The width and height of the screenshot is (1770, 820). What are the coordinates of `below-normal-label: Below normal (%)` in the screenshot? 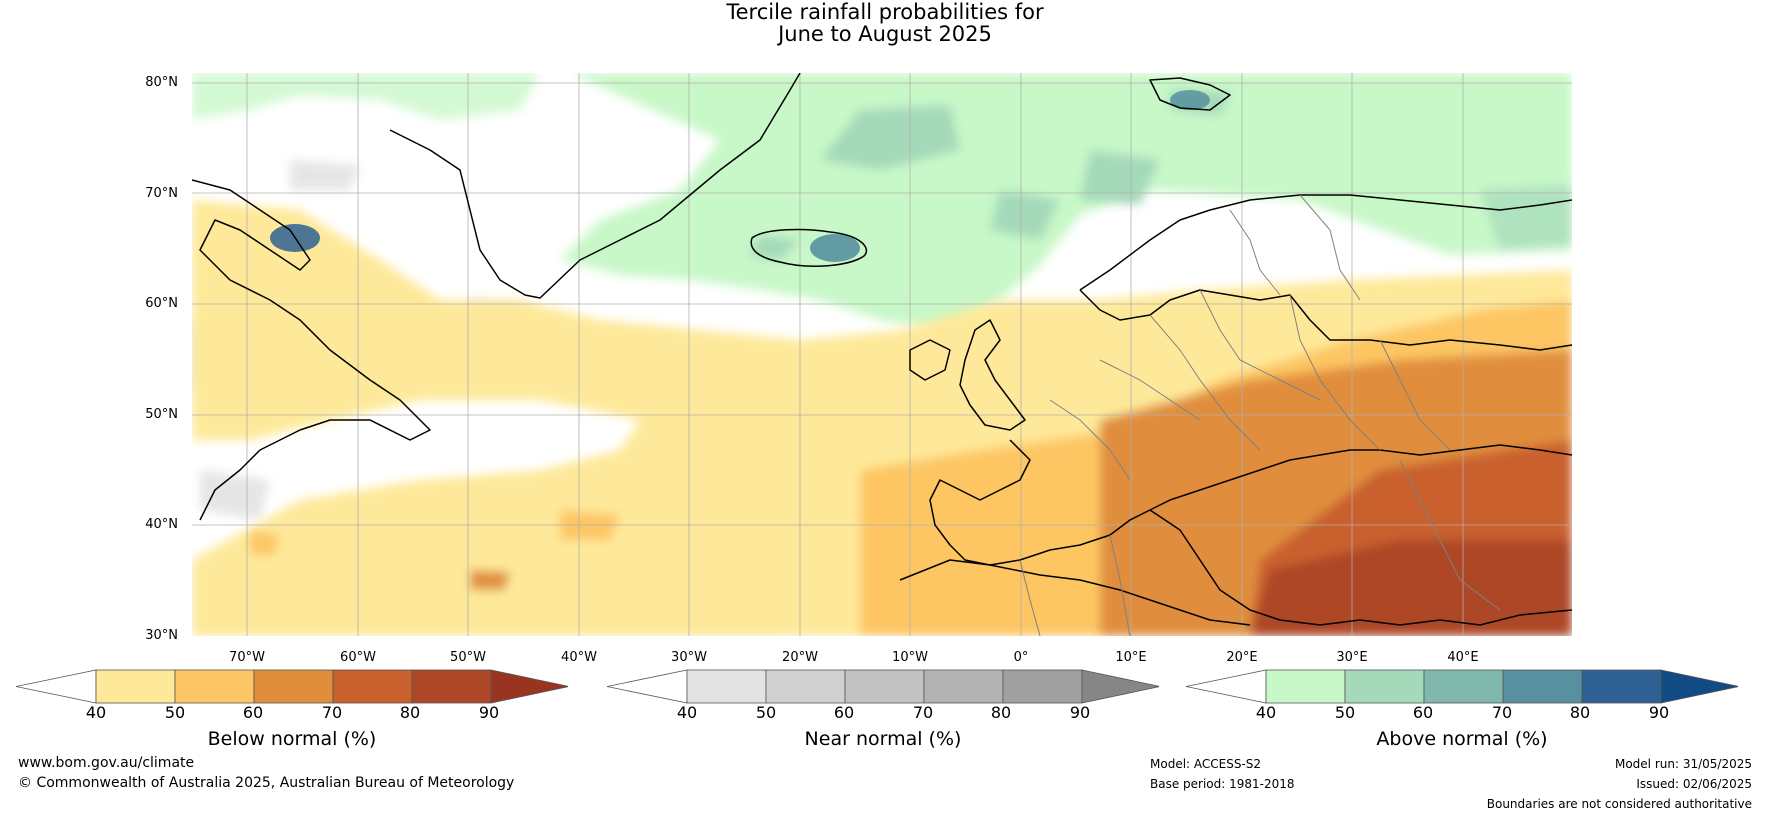 It's located at (292, 739).